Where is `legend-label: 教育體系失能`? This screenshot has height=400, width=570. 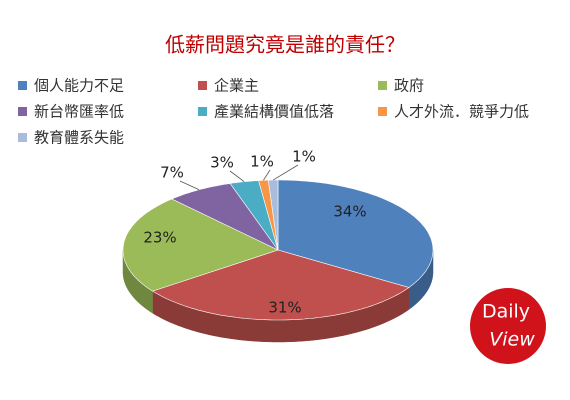 legend-label: 教育體系失能 is located at coordinates (79, 138).